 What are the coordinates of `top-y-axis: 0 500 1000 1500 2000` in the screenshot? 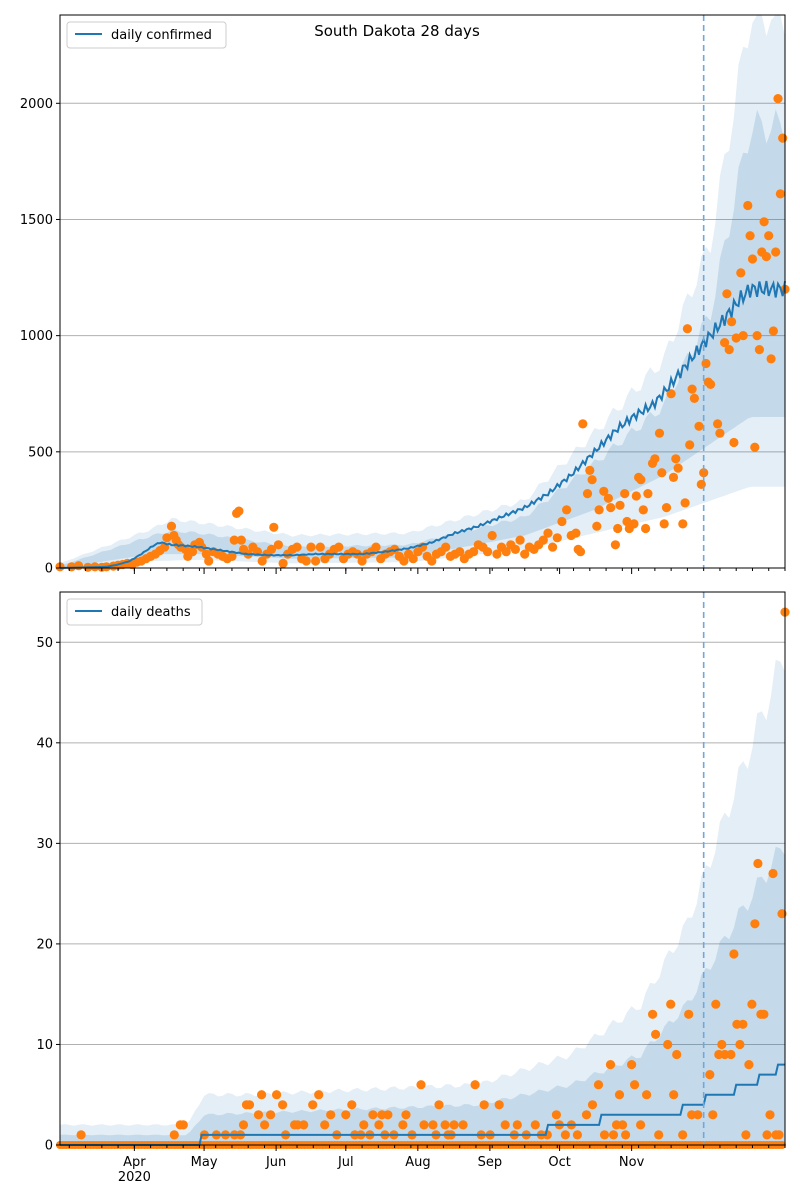 It's located at (40, 337).